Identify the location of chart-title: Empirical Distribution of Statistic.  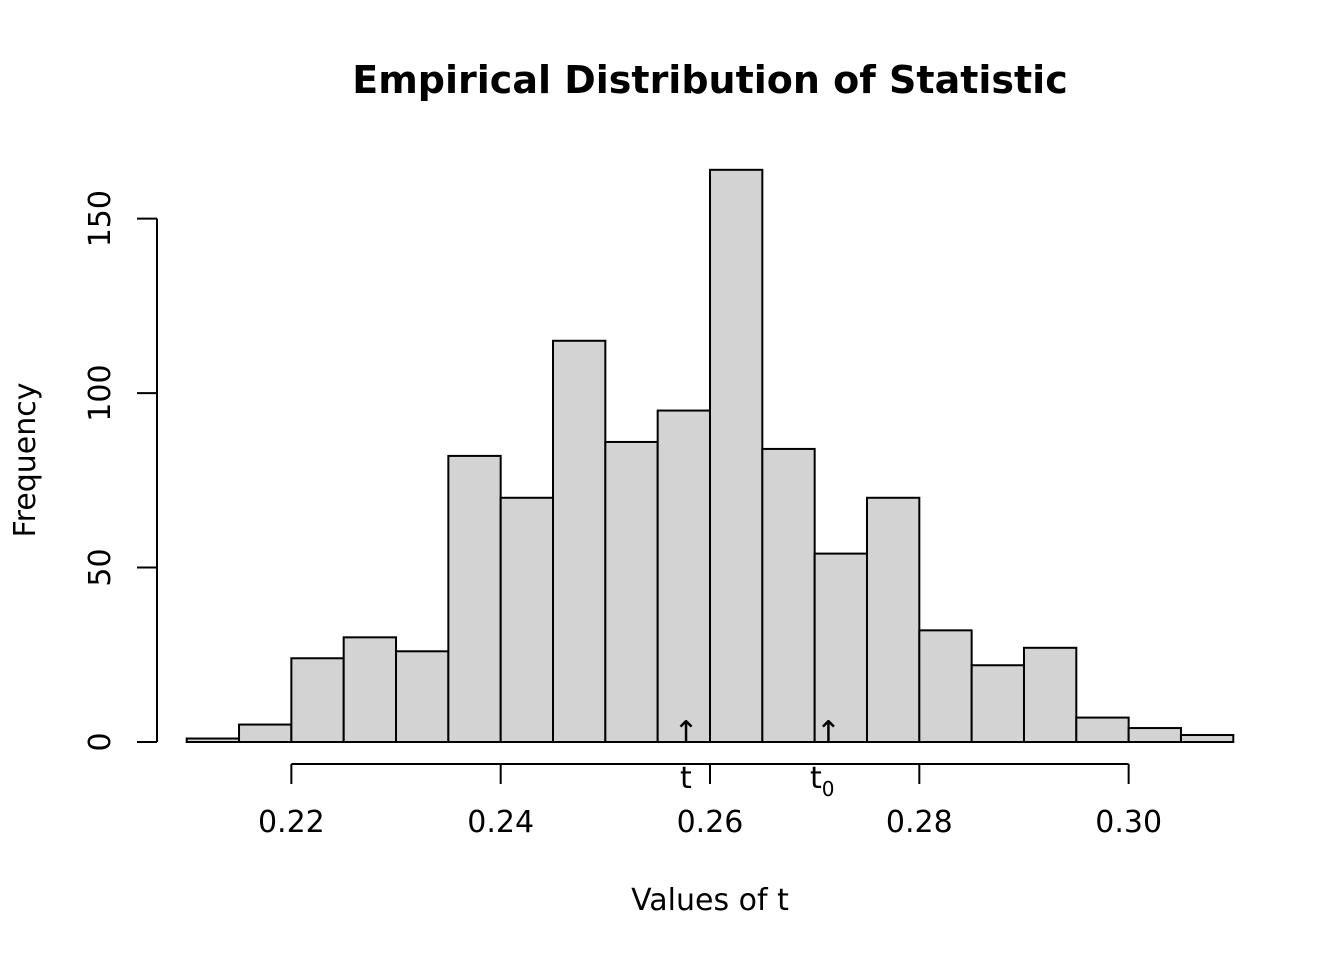
(710, 80).